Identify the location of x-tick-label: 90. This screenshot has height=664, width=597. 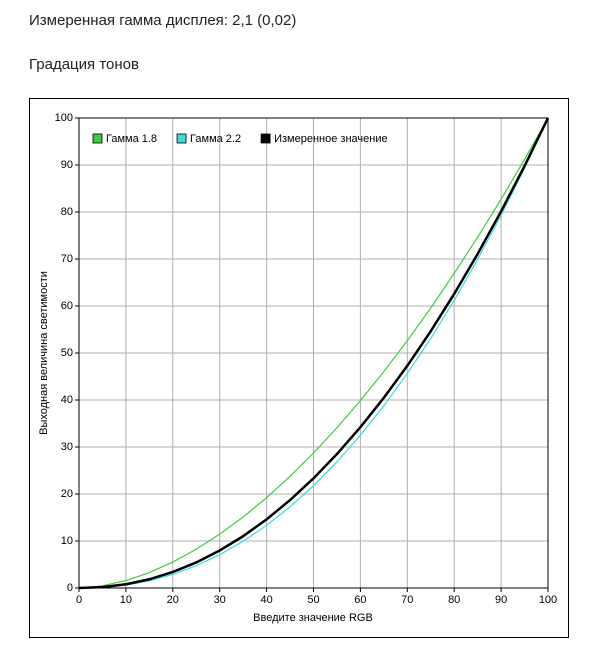
(501, 600).